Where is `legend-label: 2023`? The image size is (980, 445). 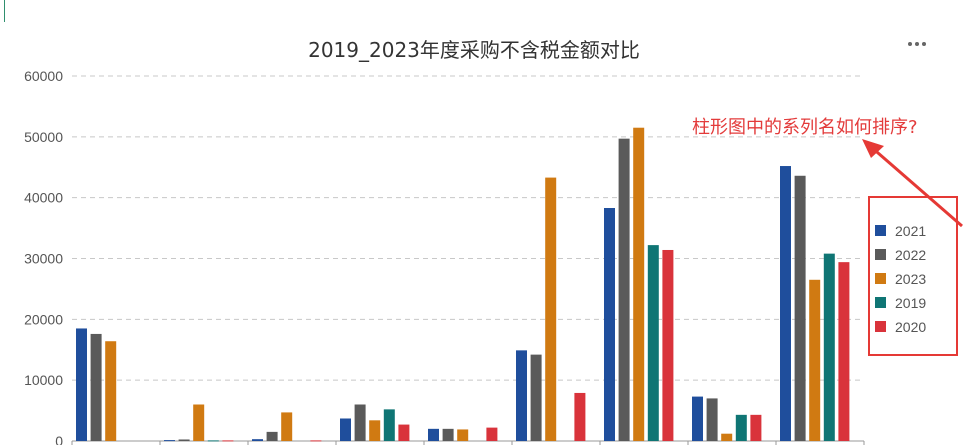
legend-label: 2023 is located at coordinates (911, 279).